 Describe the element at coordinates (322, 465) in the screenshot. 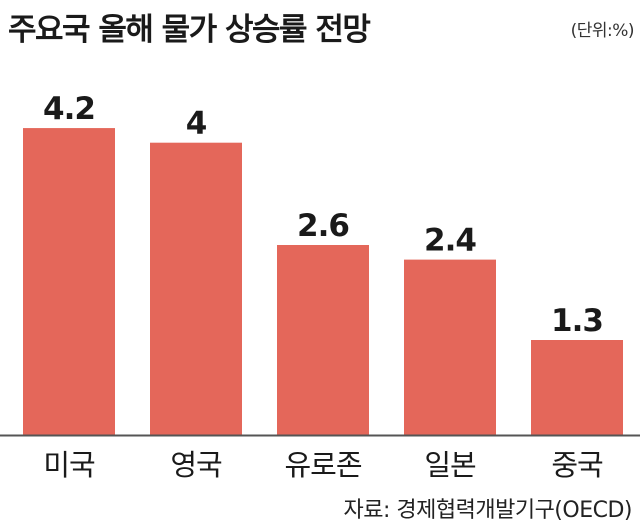

I see `category-label-3: 유로존` at that location.